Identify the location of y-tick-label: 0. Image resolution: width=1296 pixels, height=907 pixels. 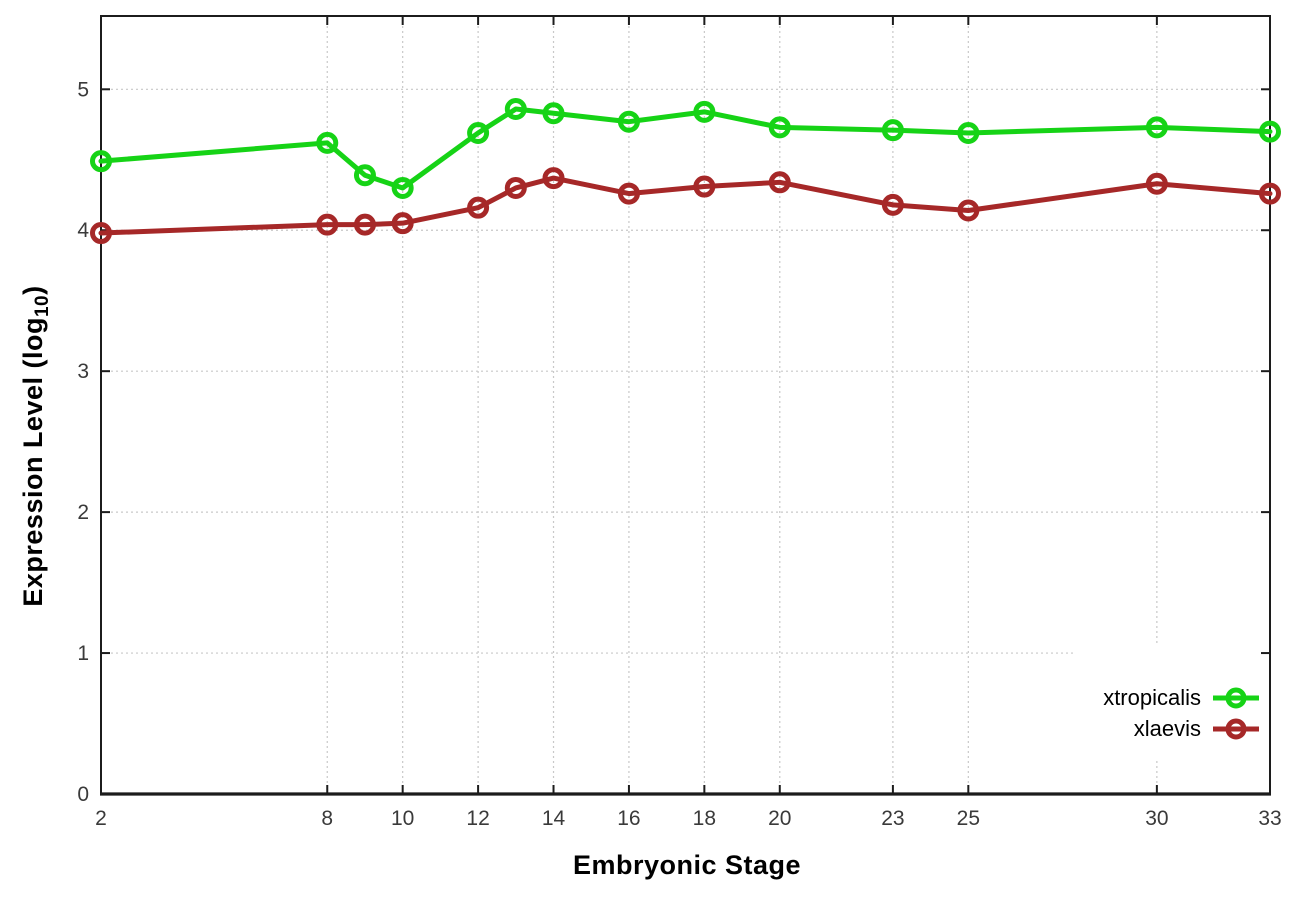
(83, 794).